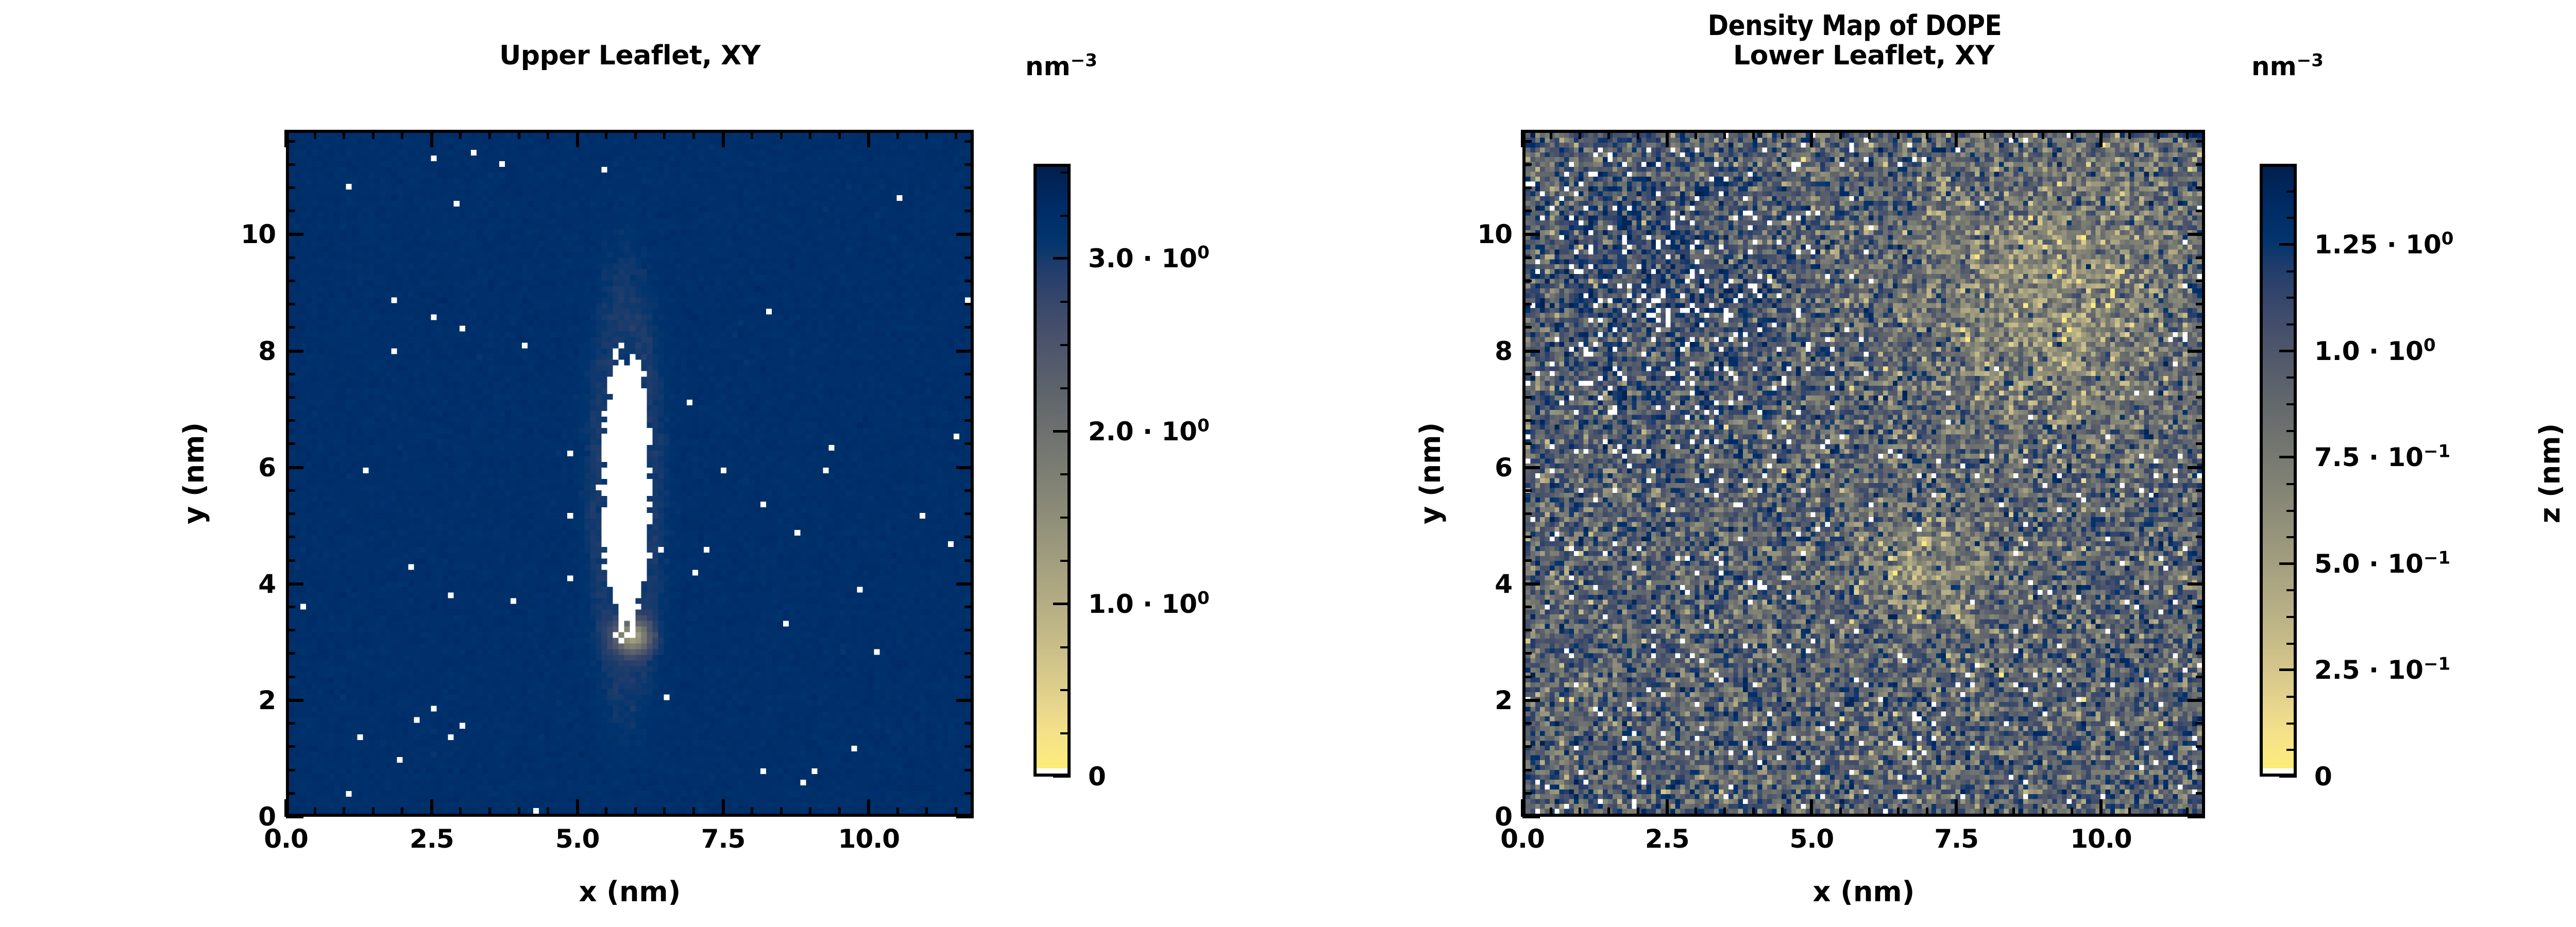  Describe the element at coordinates (1052, 771) in the screenshot. I see `colorbar-under-color-panel1` at that location.